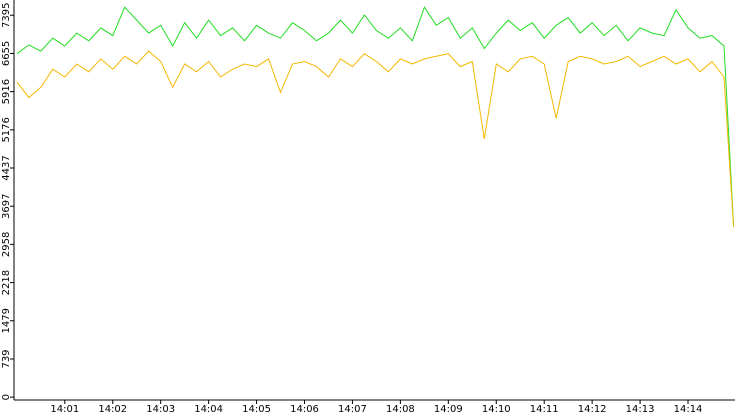  What do you see at coordinates (6, 53) in the screenshot?
I see `y-tick-label: 6655` at bounding box center [6, 53].